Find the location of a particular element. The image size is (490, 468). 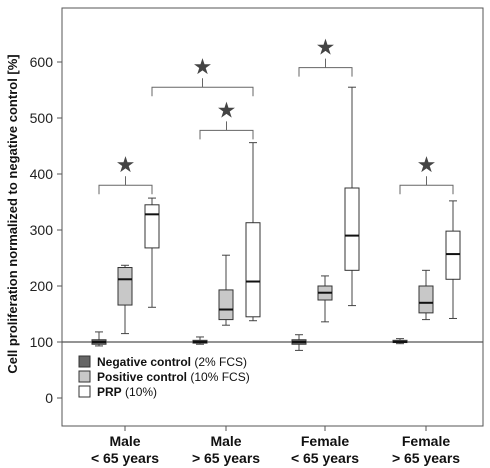

y-tick-label: 200 is located at coordinates (42, 286).